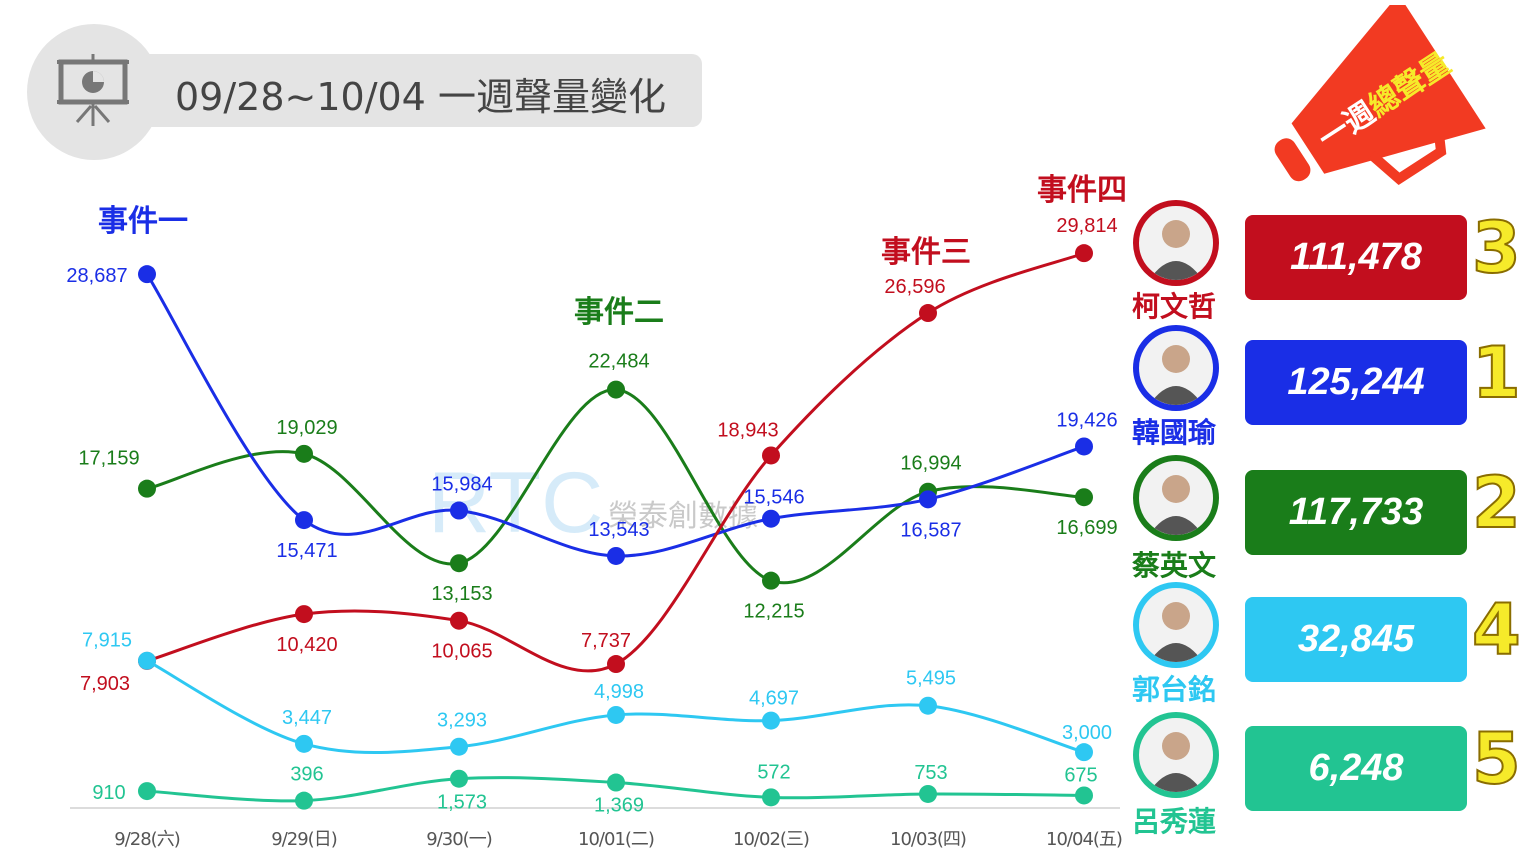  I want to click on x-tick-label: 10/01(二), so click(616, 839).